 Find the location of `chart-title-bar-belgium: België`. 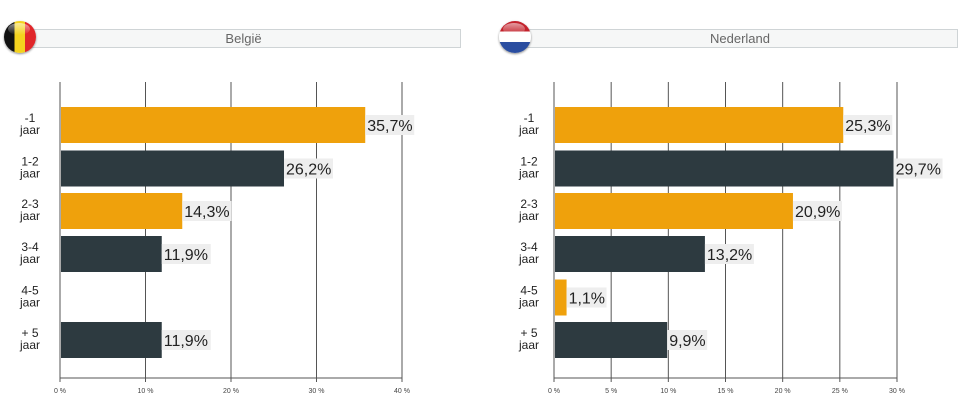

chart-title-bar-belgium: België is located at coordinates (243, 38).